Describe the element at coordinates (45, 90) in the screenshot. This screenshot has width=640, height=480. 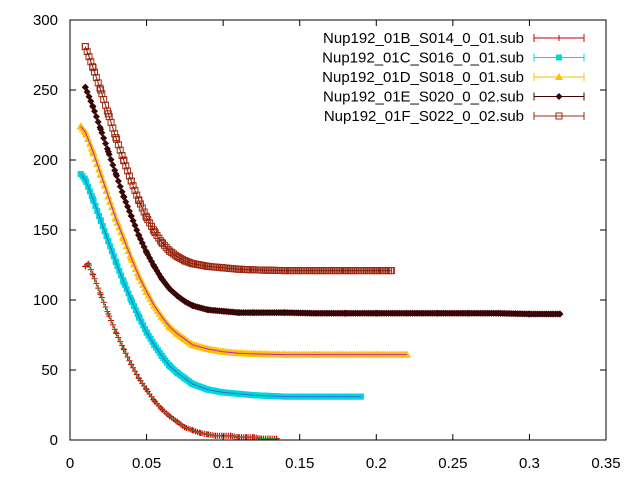
I see `y-tick-label: 250` at that location.